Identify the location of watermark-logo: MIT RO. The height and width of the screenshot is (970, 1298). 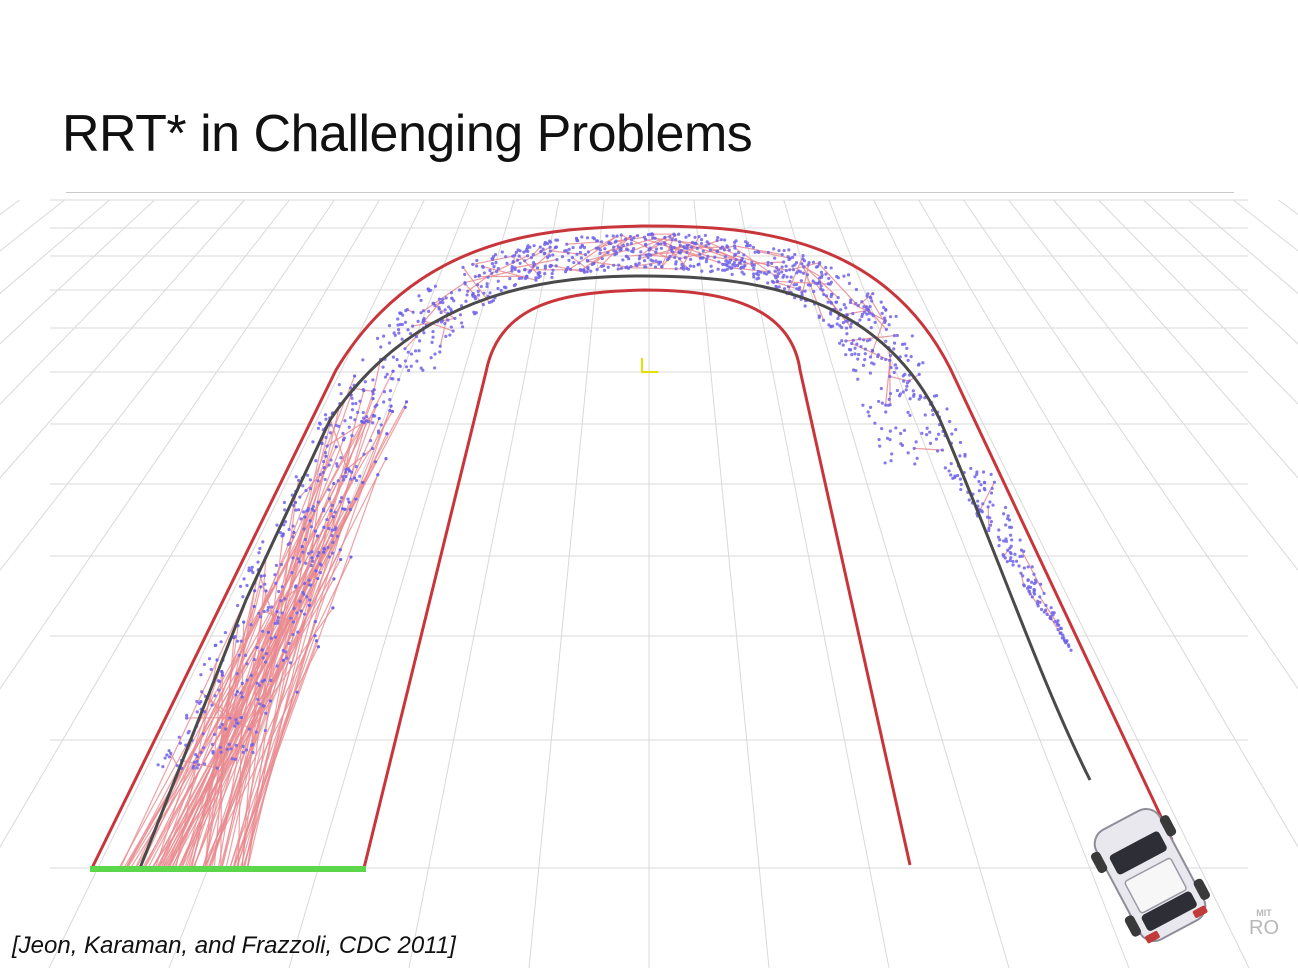
(1264, 923).